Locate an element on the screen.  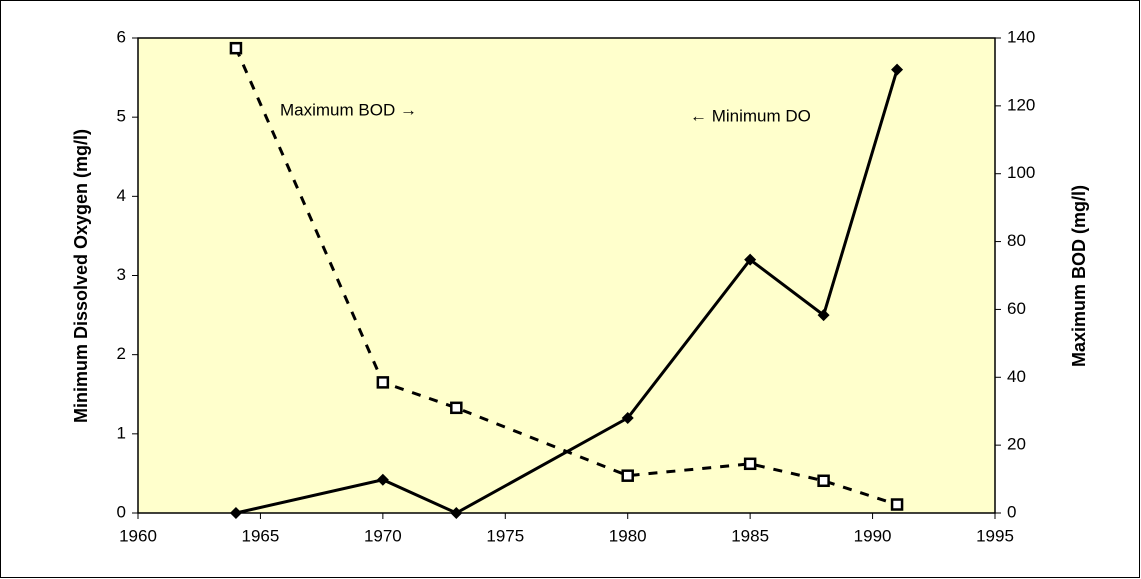
y-tick-label: 1 is located at coordinates (121, 432).